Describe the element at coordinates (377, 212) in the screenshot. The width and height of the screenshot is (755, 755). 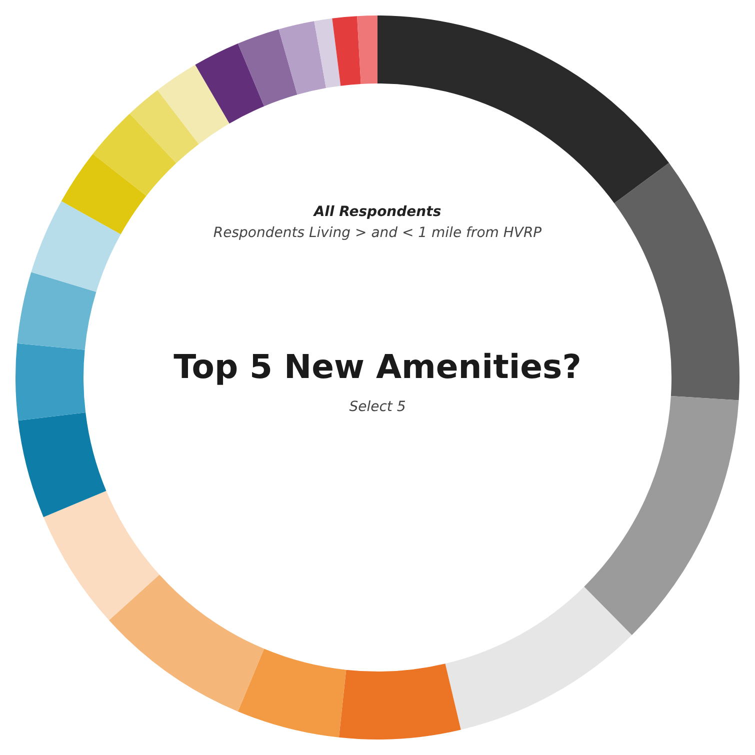
I see `text: All Respondents` at that location.